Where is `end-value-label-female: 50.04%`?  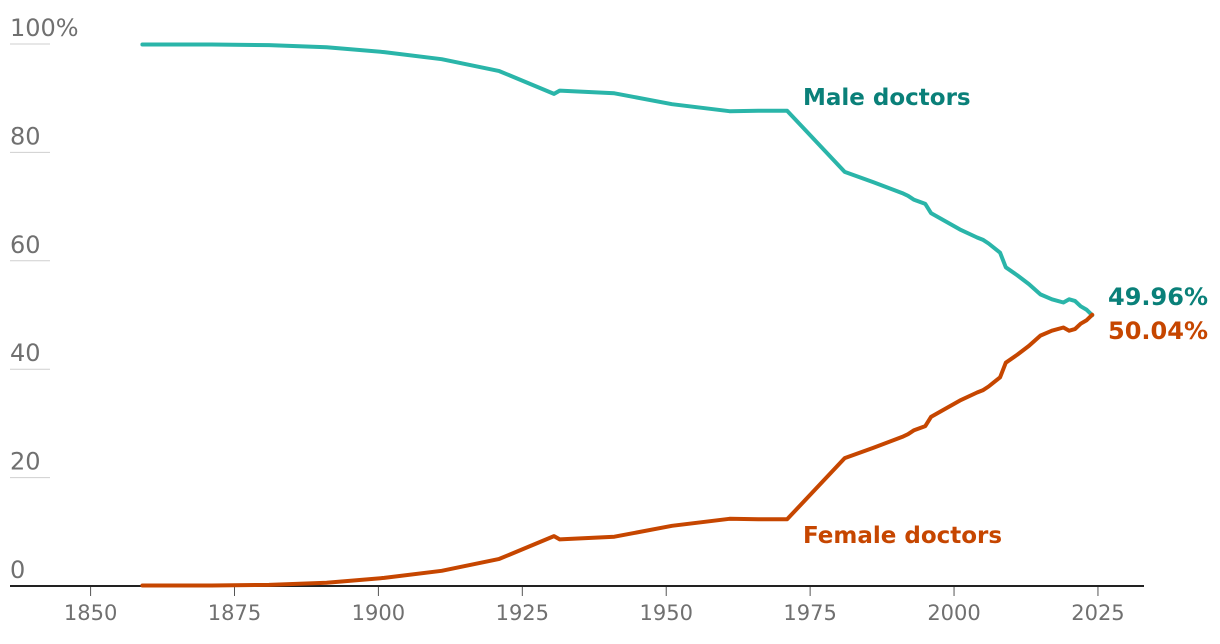 end-value-label-female: 50.04% is located at coordinates (1158, 331).